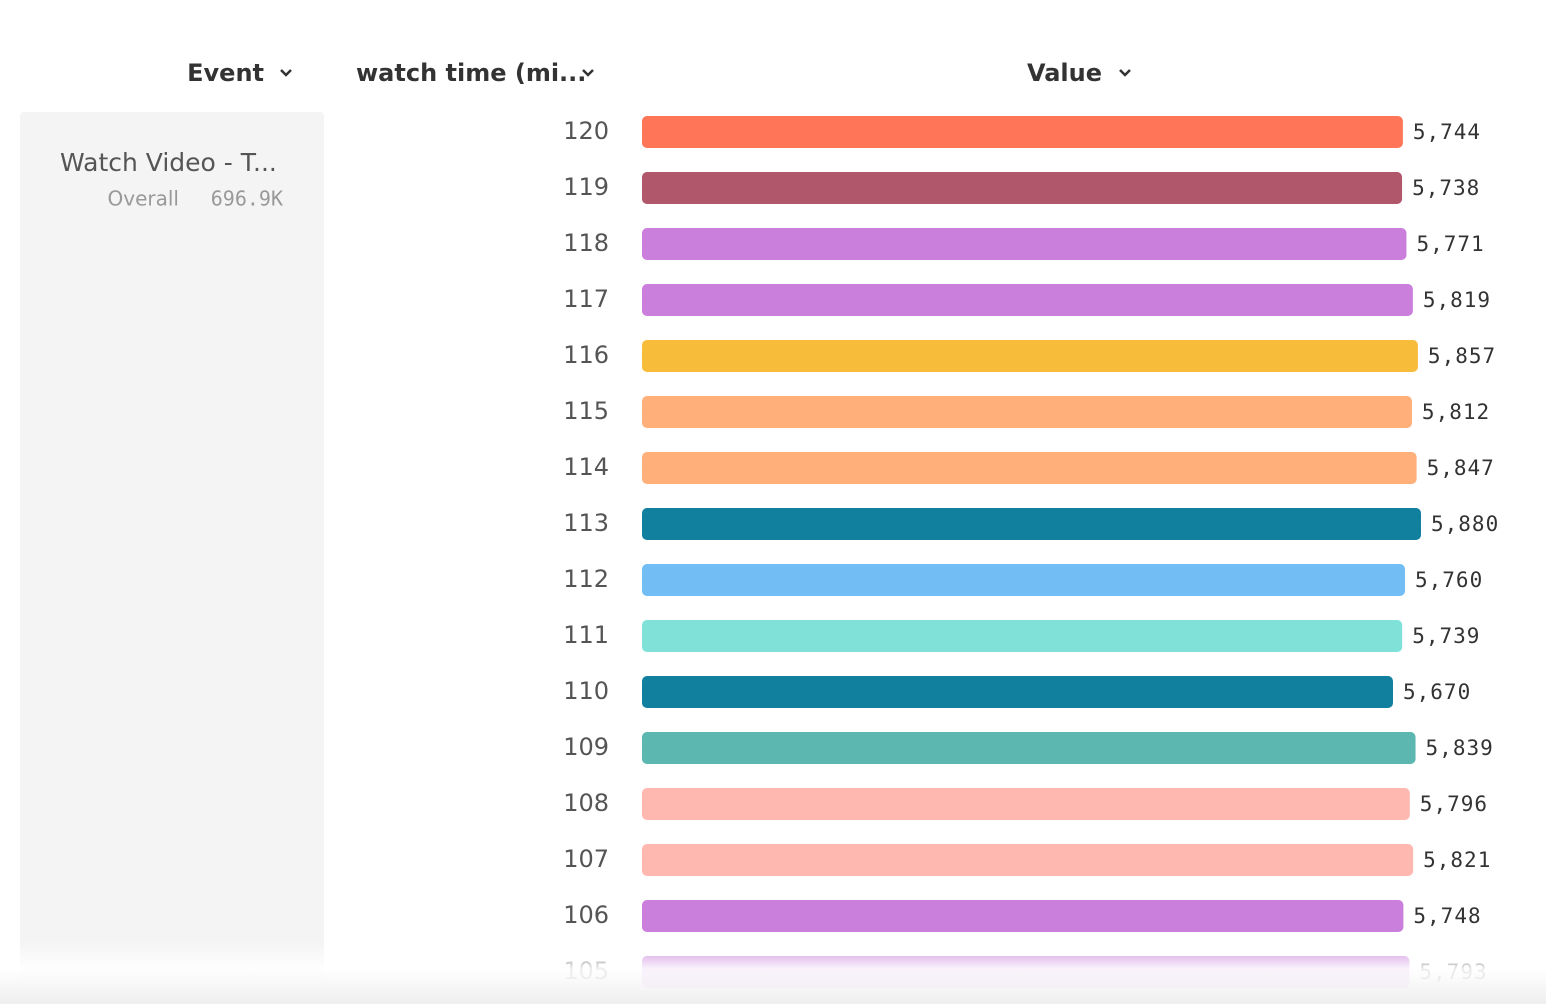 This screenshot has height=1008, width=1546. Describe the element at coordinates (773, 972) in the screenshot. I see `scroll-fade` at that location.